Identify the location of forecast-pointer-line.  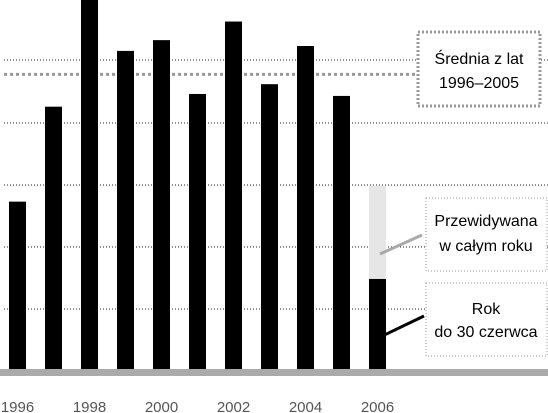
(401, 244).